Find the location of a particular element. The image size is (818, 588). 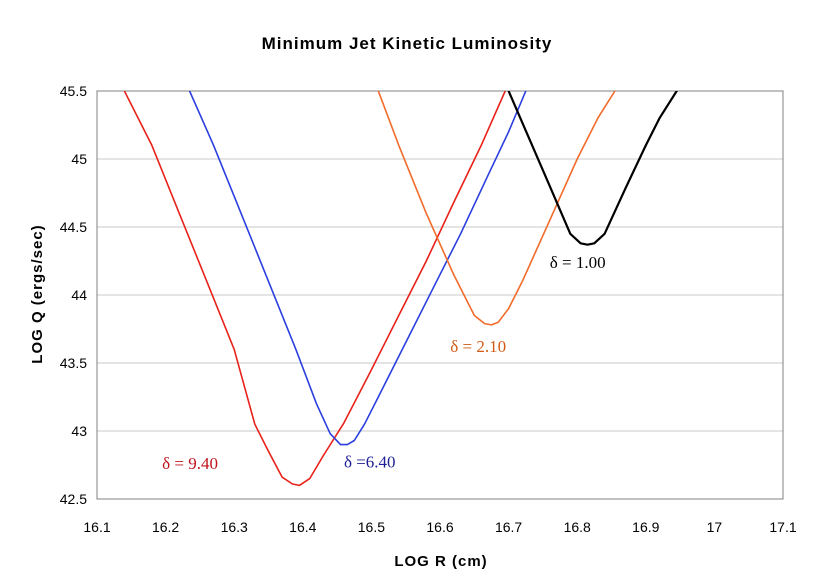

x-tick-label: 16.2 is located at coordinates (165, 527).